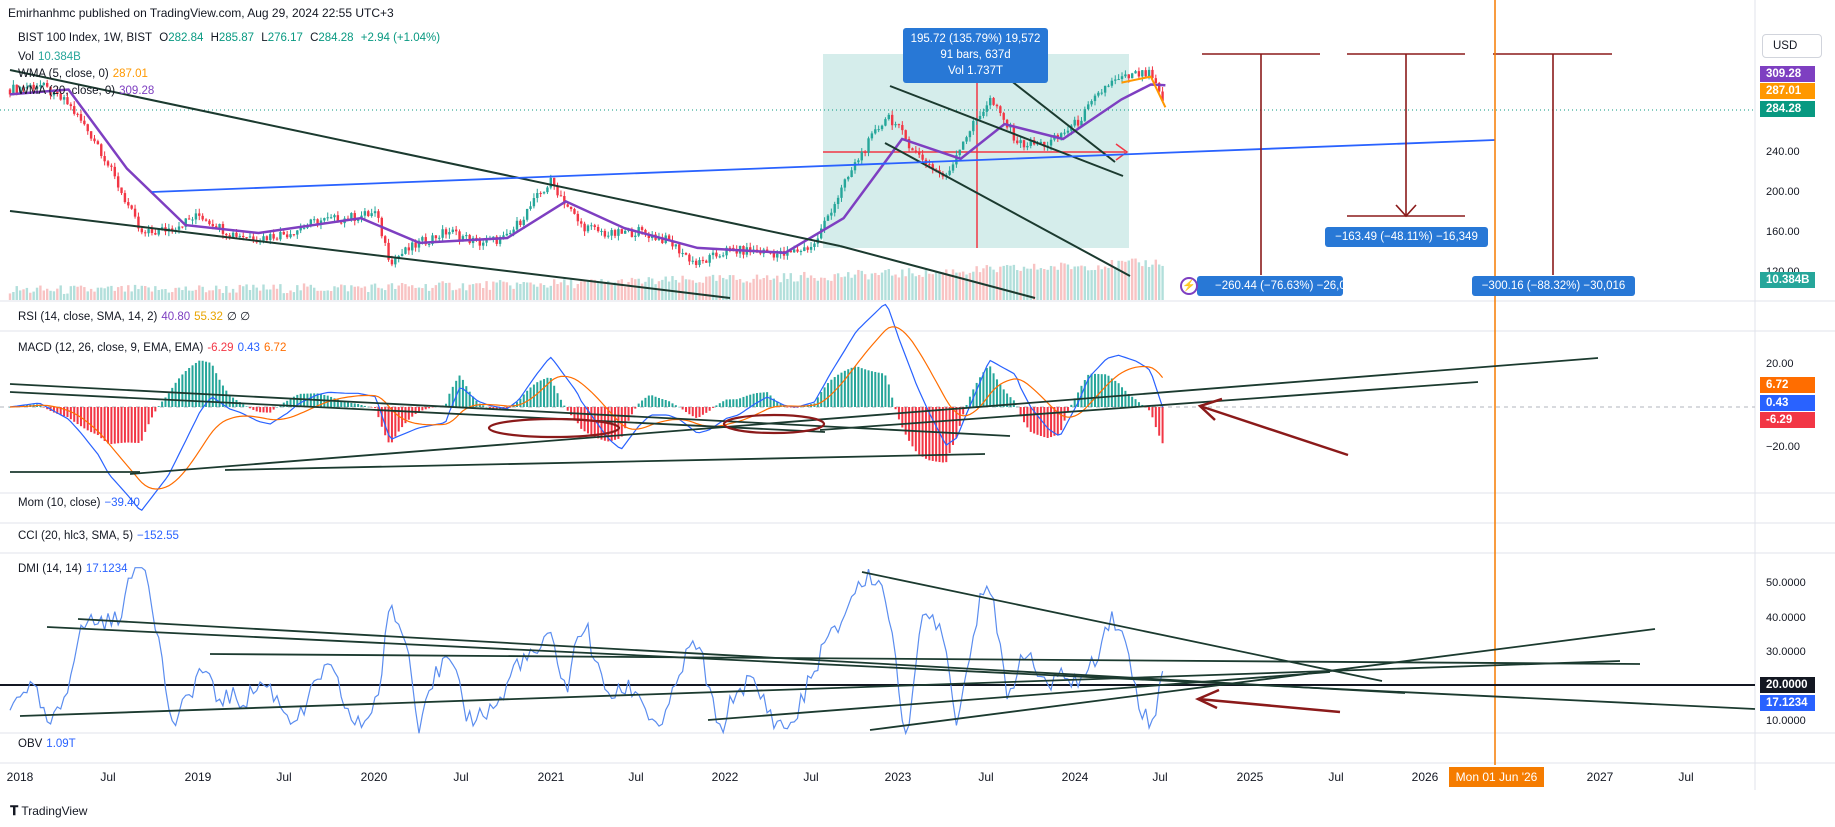  Describe the element at coordinates (1787, 403) in the screenshot. I see `macd-line-axis-tag: 0.43` at that location.